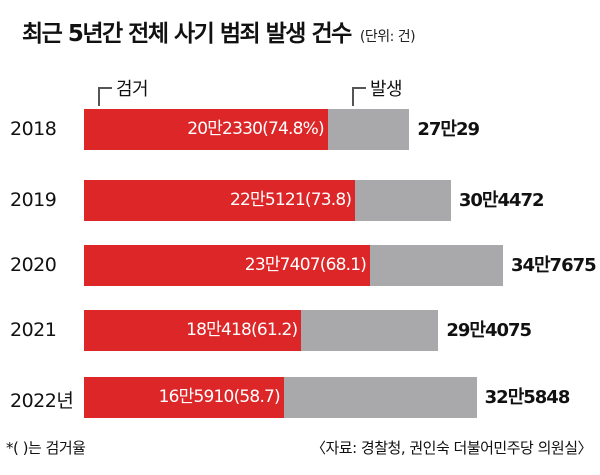 This screenshot has height=475, width=600. I want to click on legend-occurrence-connector, so click(359, 88).